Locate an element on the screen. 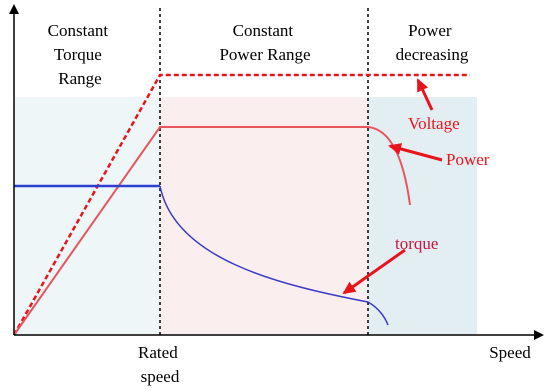 This screenshot has height=392, width=550. curve-label: Power is located at coordinates (468, 159).